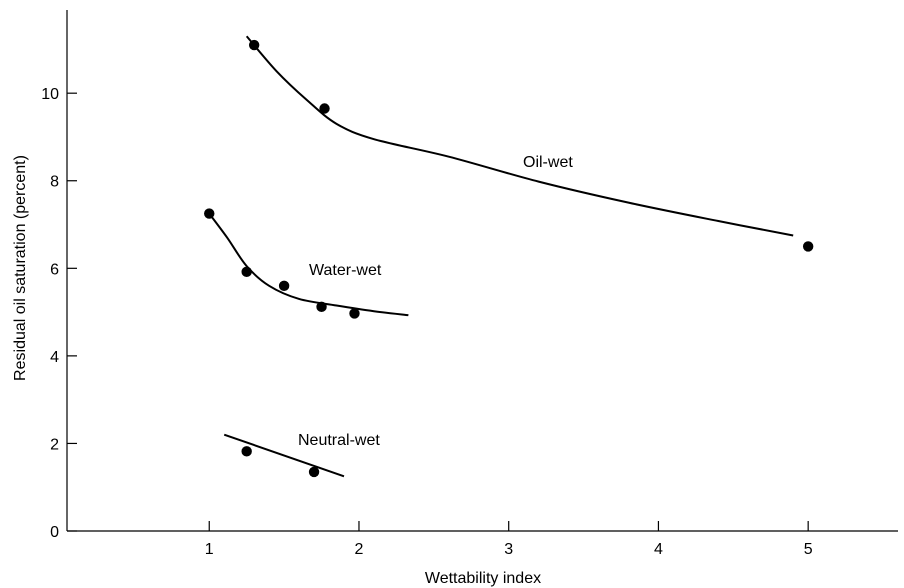  Describe the element at coordinates (483, 578) in the screenshot. I see `x-axis-title: Wettability index` at that location.